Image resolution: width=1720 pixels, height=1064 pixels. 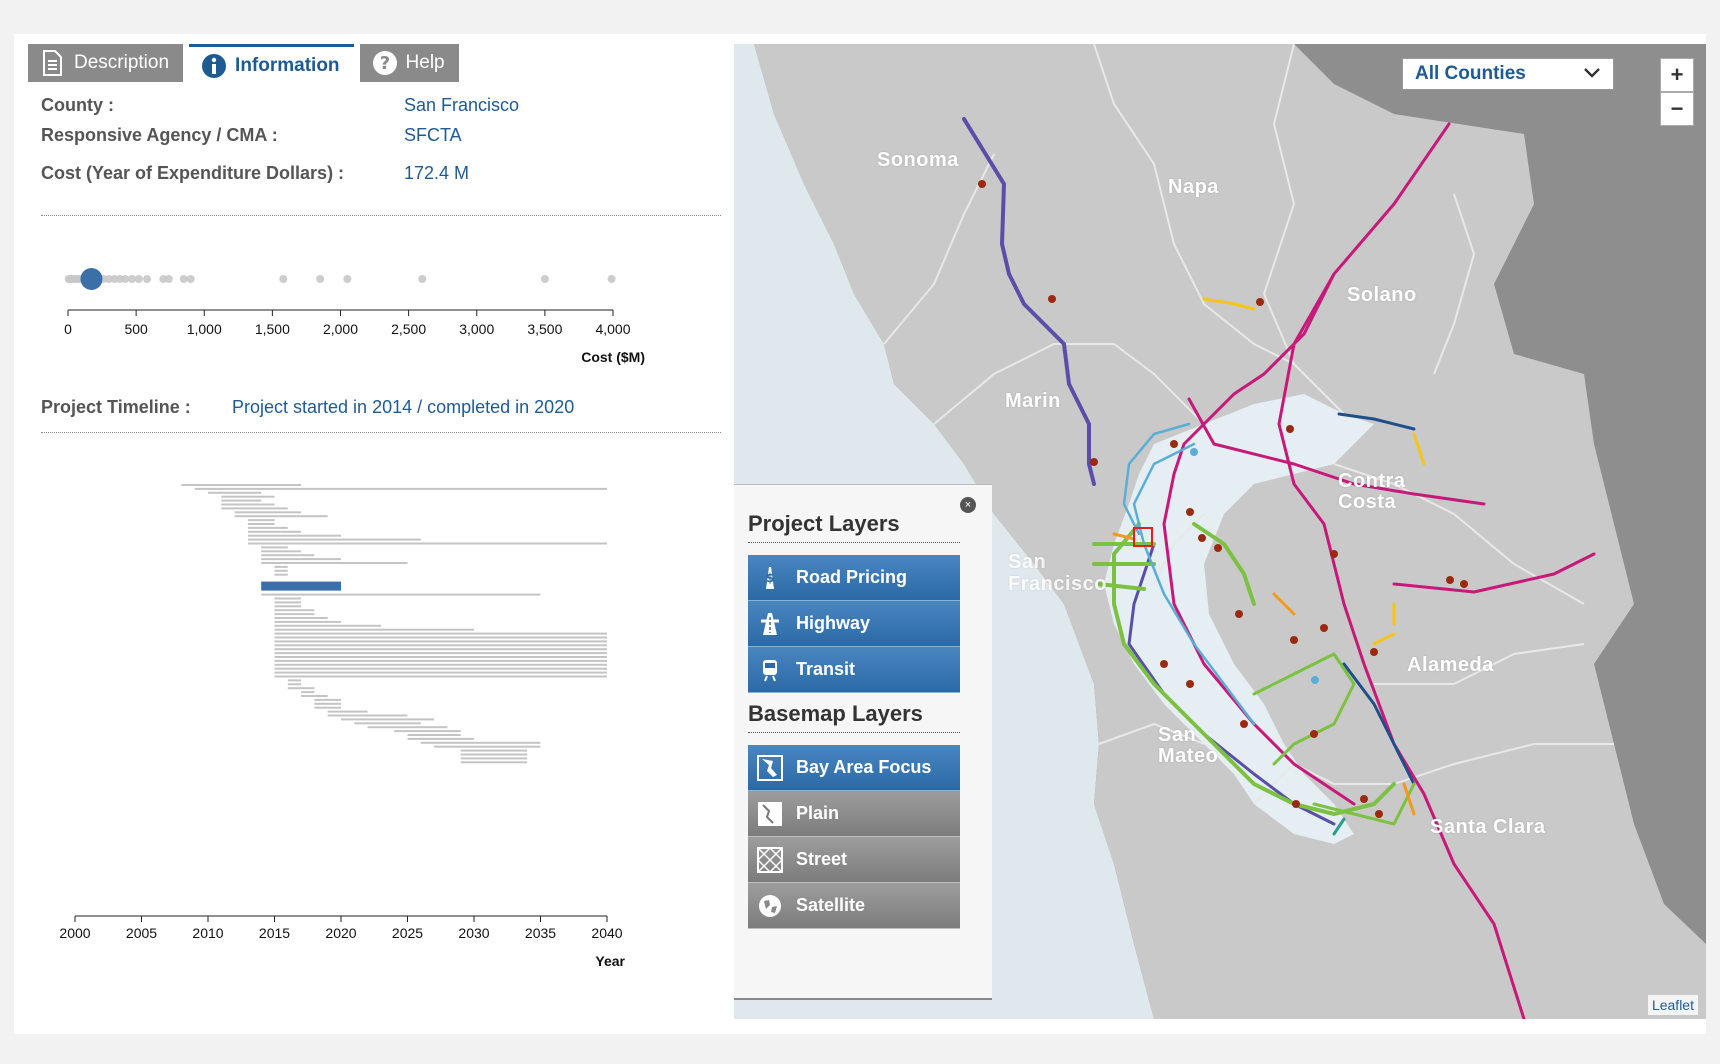 What do you see at coordinates (1382, 295) in the screenshot?
I see `county-label-solano: Solano` at bounding box center [1382, 295].